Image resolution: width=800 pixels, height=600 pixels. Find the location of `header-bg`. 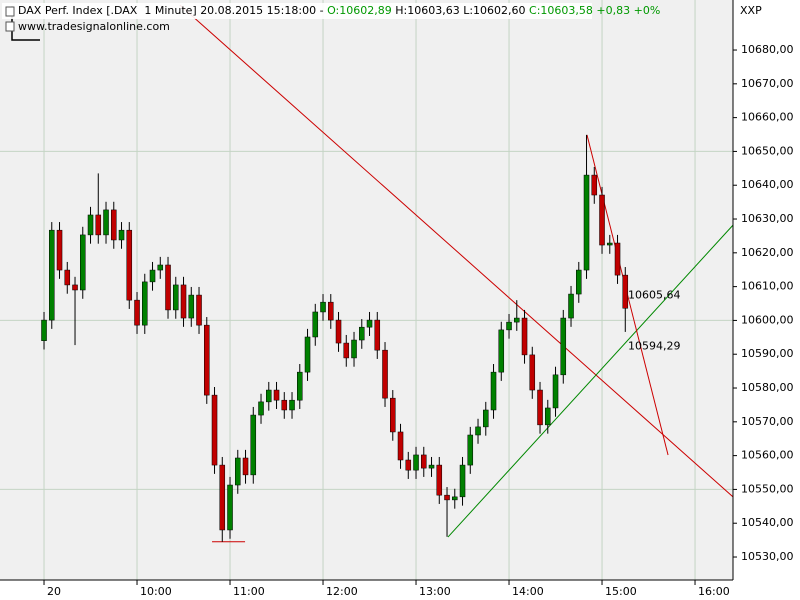

header-bg is located at coordinates (297, 11).